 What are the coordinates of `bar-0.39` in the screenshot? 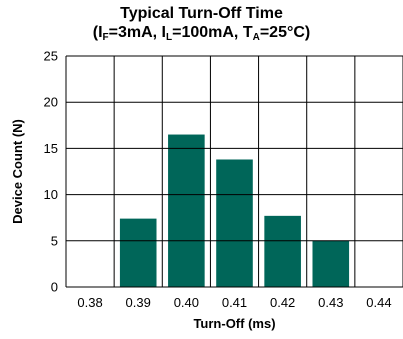 It's located at (138, 252).